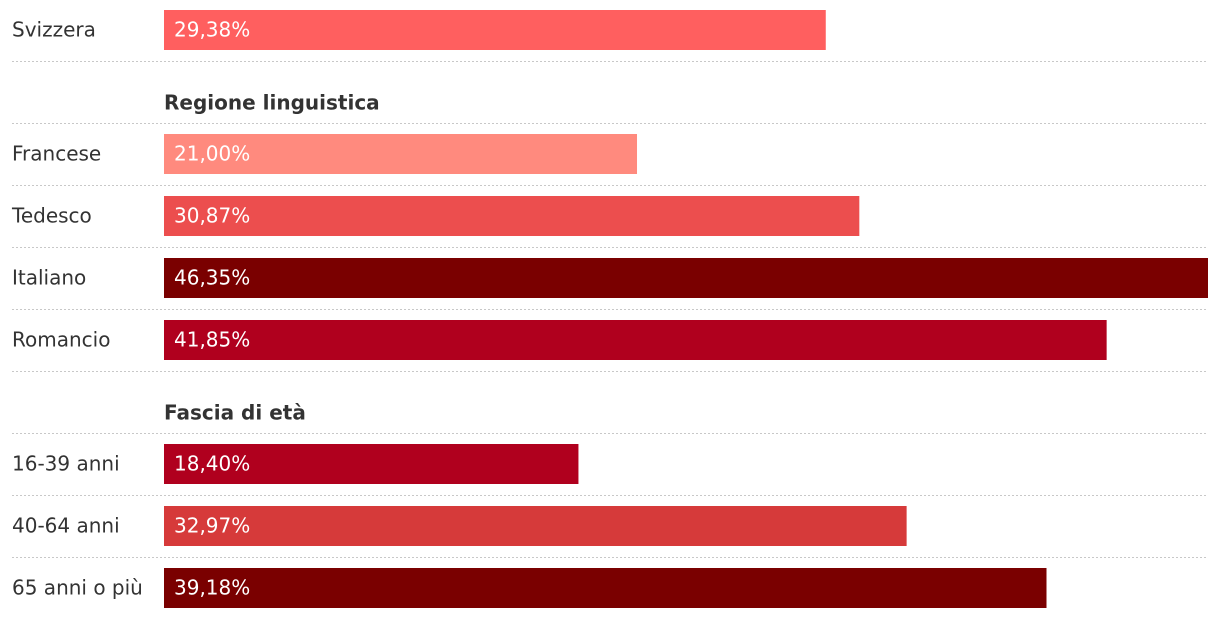 The width and height of the screenshot is (1220, 618). What do you see at coordinates (212, 588) in the screenshot?
I see `value-label: 39,18%` at bounding box center [212, 588].